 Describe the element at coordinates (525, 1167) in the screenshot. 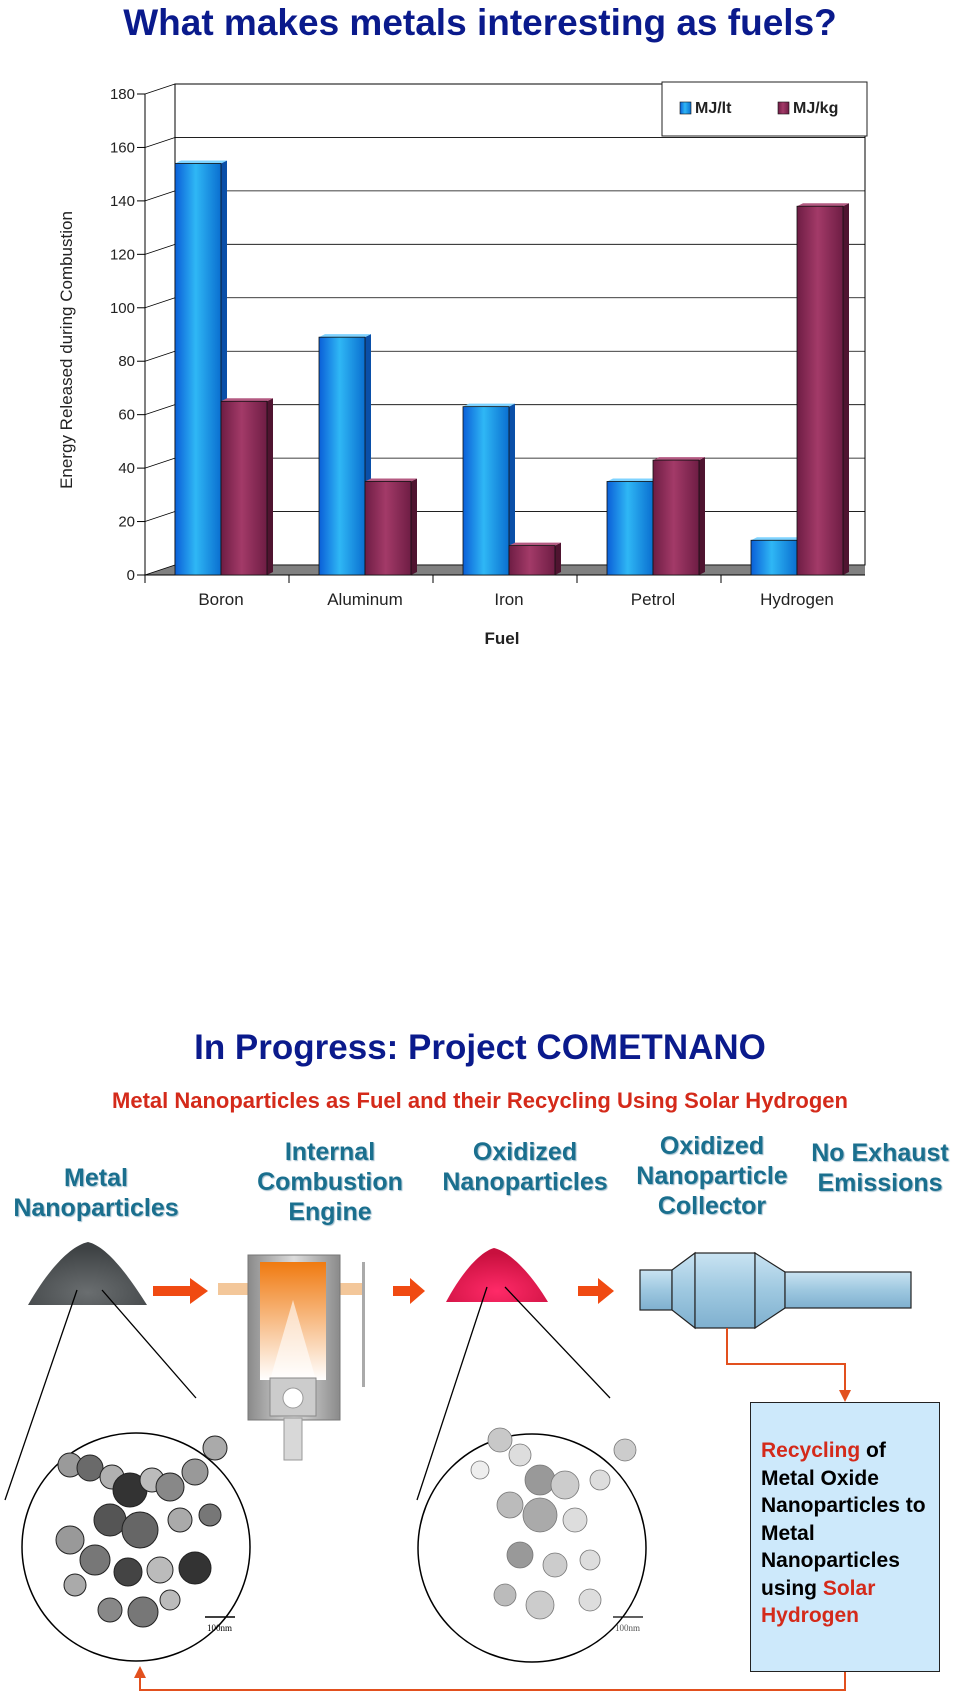

I see `step-label-oxidized-nanoparticles: Oxidized Nanoparticles` at that location.